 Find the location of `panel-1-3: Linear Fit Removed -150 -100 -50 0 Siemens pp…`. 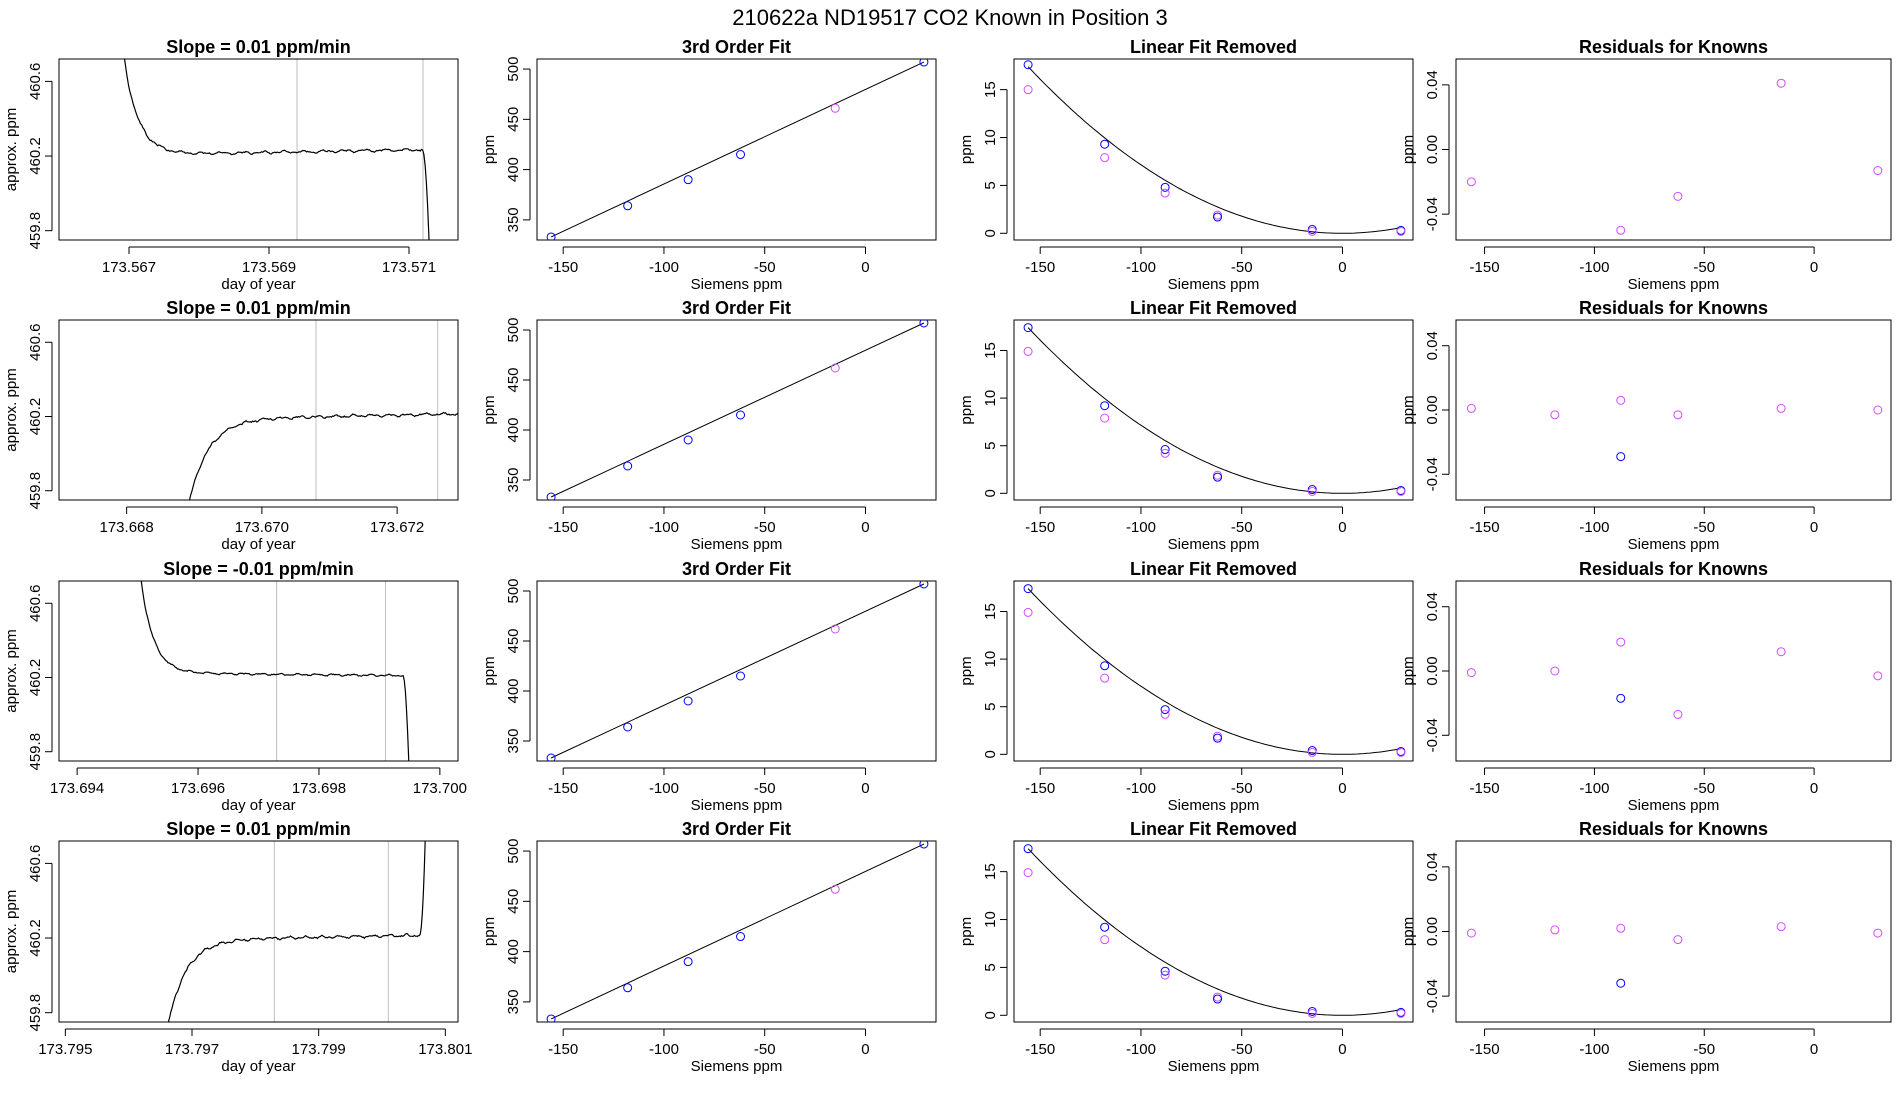

panel-1-3: Linear Fit Removed -150 -100 -50 0 Siemens pp… is located at coordinates (1186, 165).